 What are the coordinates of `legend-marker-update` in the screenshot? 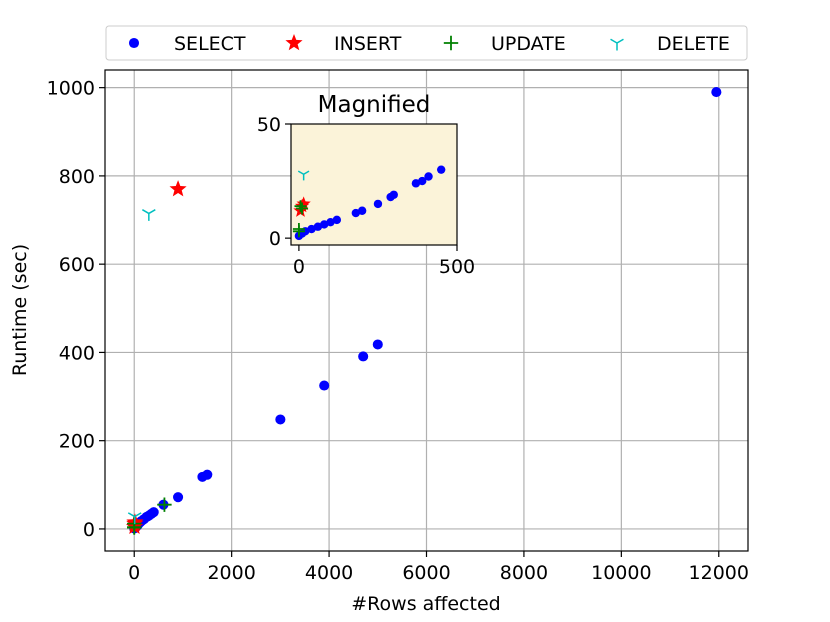 It's located at (451, 43).